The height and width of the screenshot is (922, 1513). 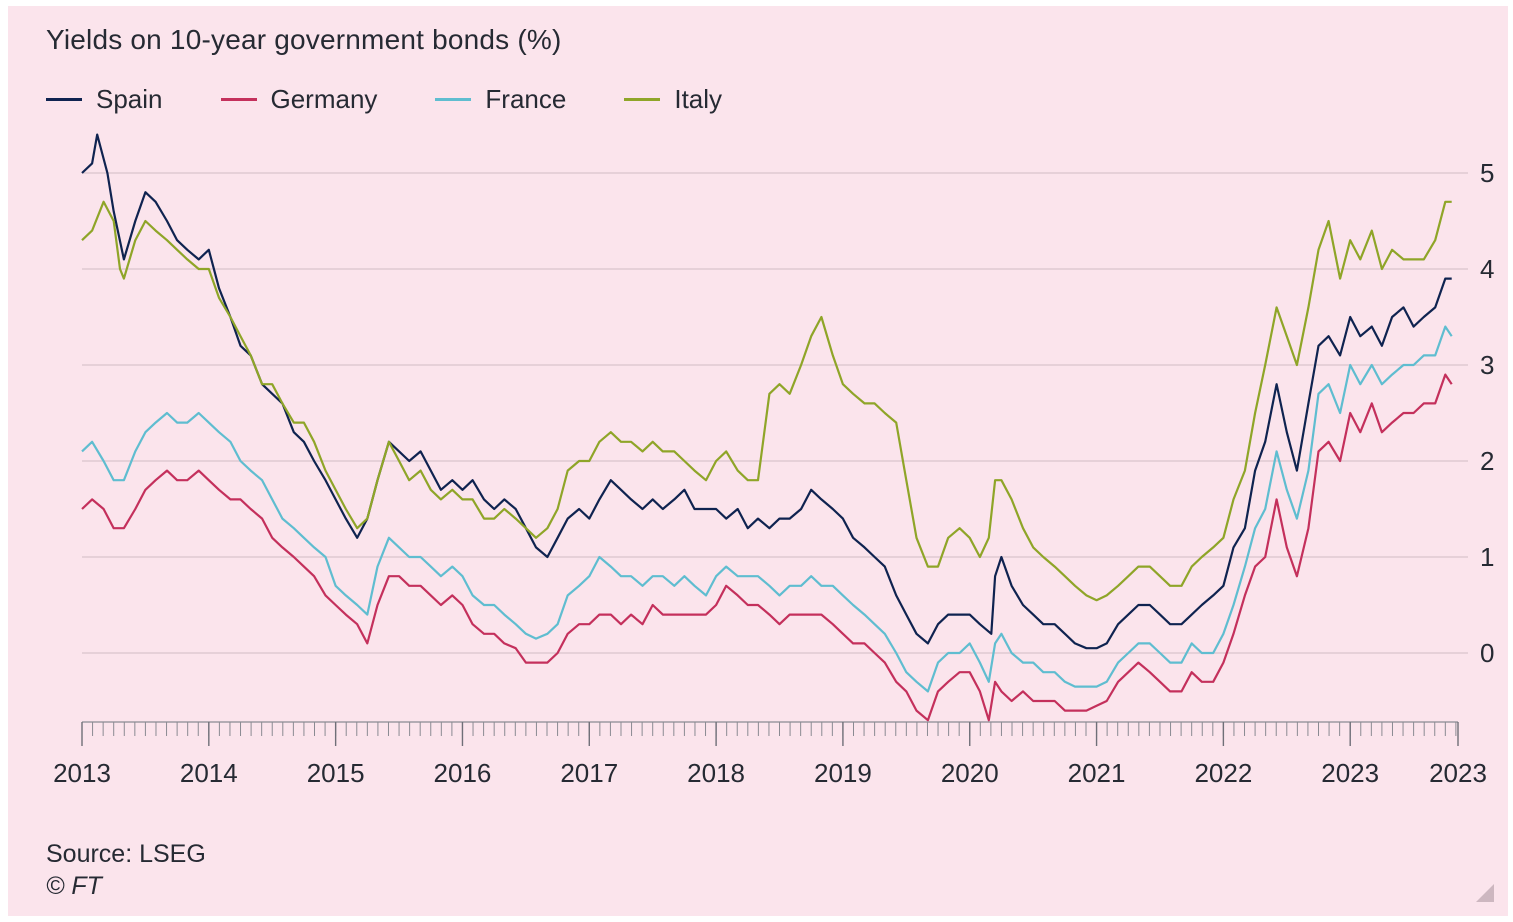 I want to click on x-tick-label-0: 2013, so click(x=82, y=773).